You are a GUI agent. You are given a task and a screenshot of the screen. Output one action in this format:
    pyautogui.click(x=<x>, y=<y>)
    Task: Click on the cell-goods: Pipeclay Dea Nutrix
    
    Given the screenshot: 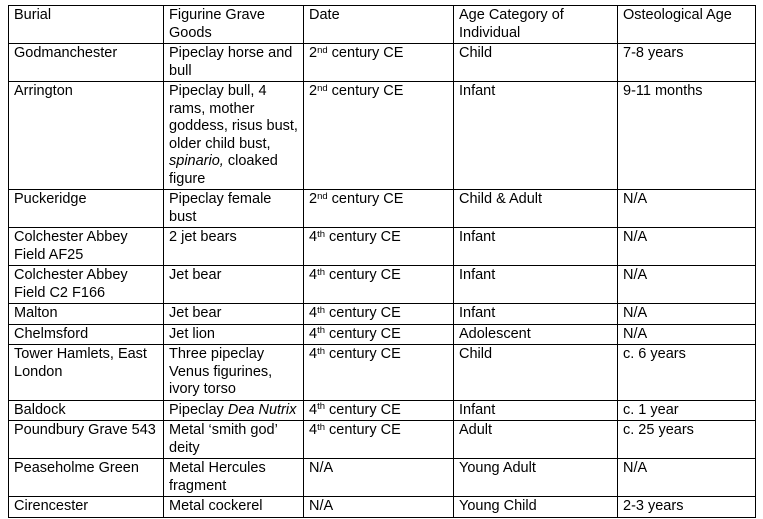 What is the action you would take?
    pyautogui.click(x=233, y=410)
    